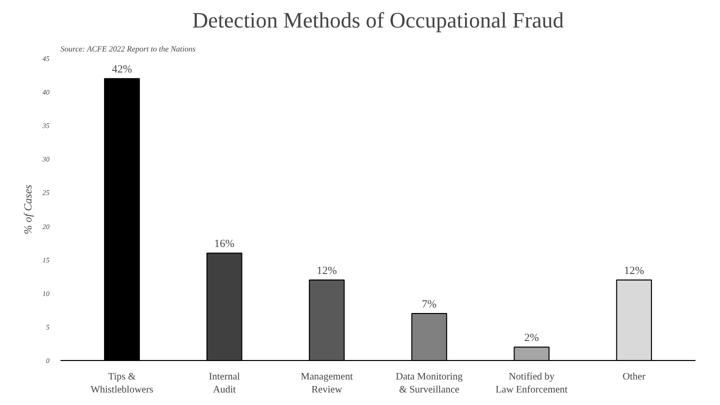 The image size is (720, 405). What do you see at coordinates (634, 377) in the screenshot?
I see `x-tick-label: Other` at bounding box center [634, 377].